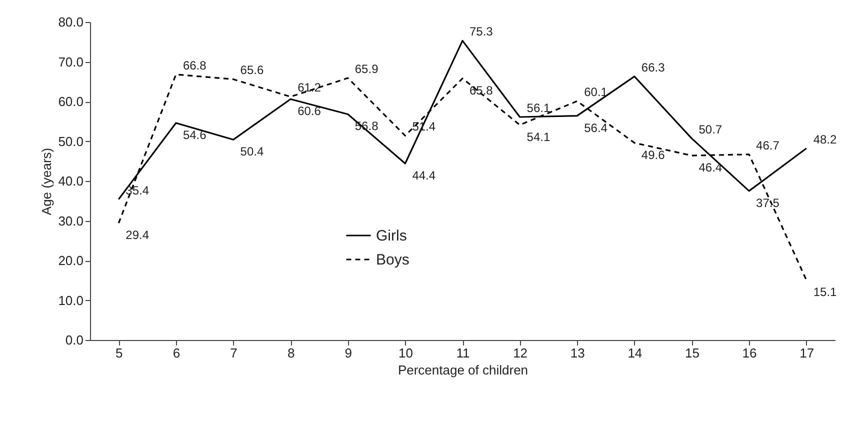 Image resolution: width=860 pixels, height=438 pixels. What do you see at coordinates (71, 300) in the screenshot?
I see `y-tick-label: 10.0` at bounding box center [71, 300].